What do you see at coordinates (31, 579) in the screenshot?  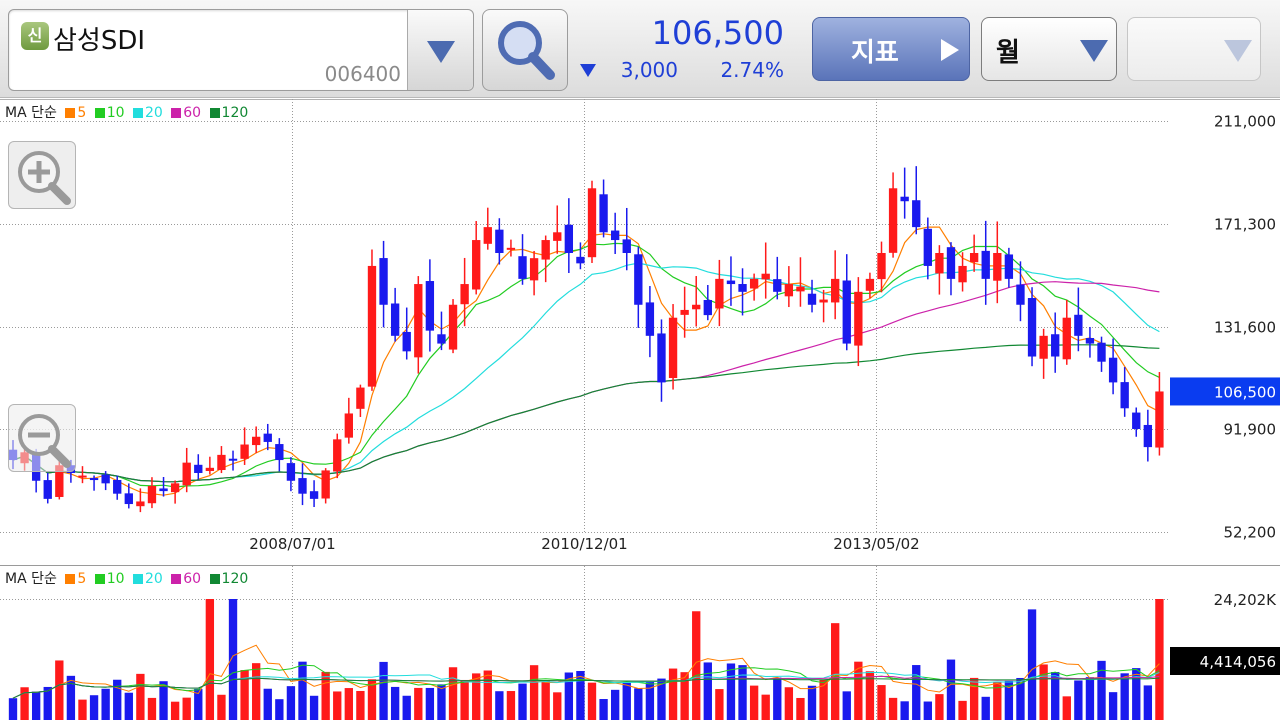 I see `legend-title: MA 단순` at bounding box center [31, 579].